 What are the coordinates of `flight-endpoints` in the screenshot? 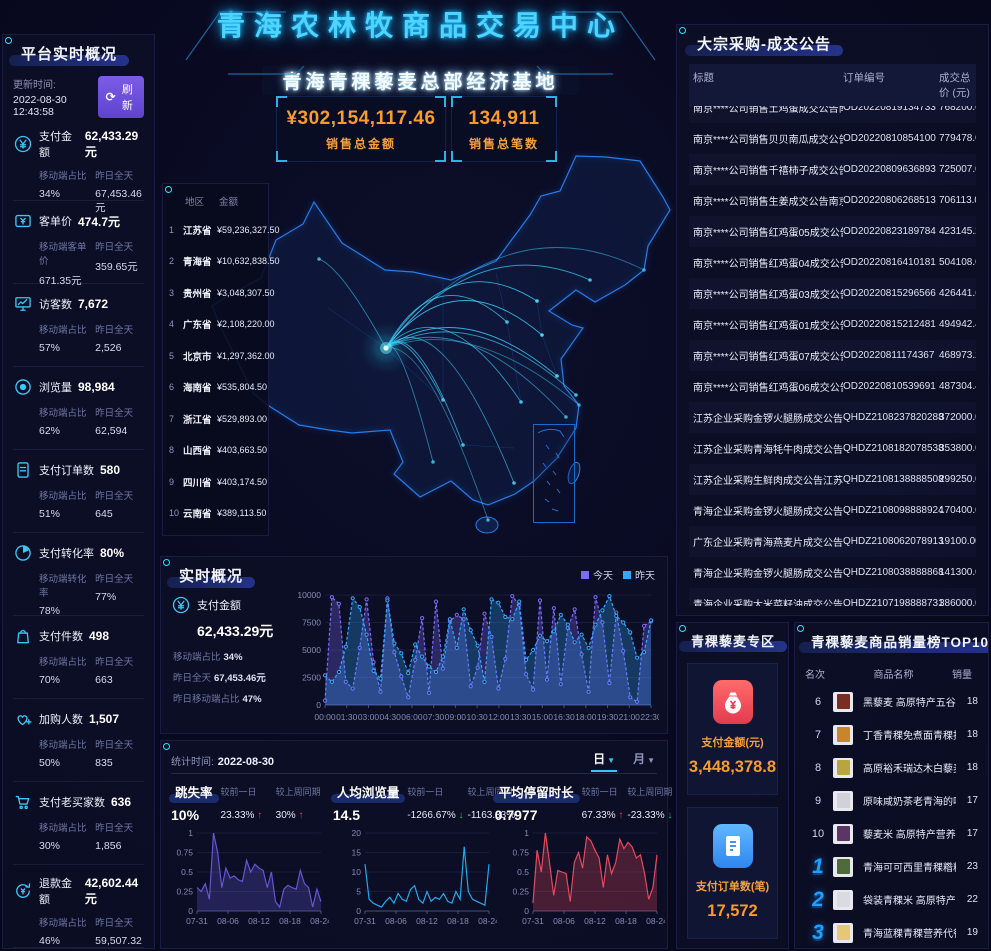 It's located at (481, 389).